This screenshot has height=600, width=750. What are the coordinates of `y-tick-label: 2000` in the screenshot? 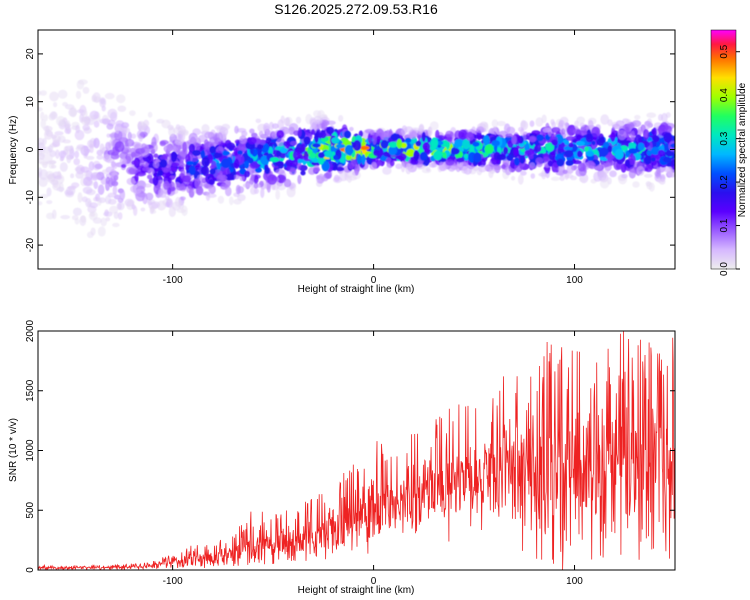 It's located at (30, 330).